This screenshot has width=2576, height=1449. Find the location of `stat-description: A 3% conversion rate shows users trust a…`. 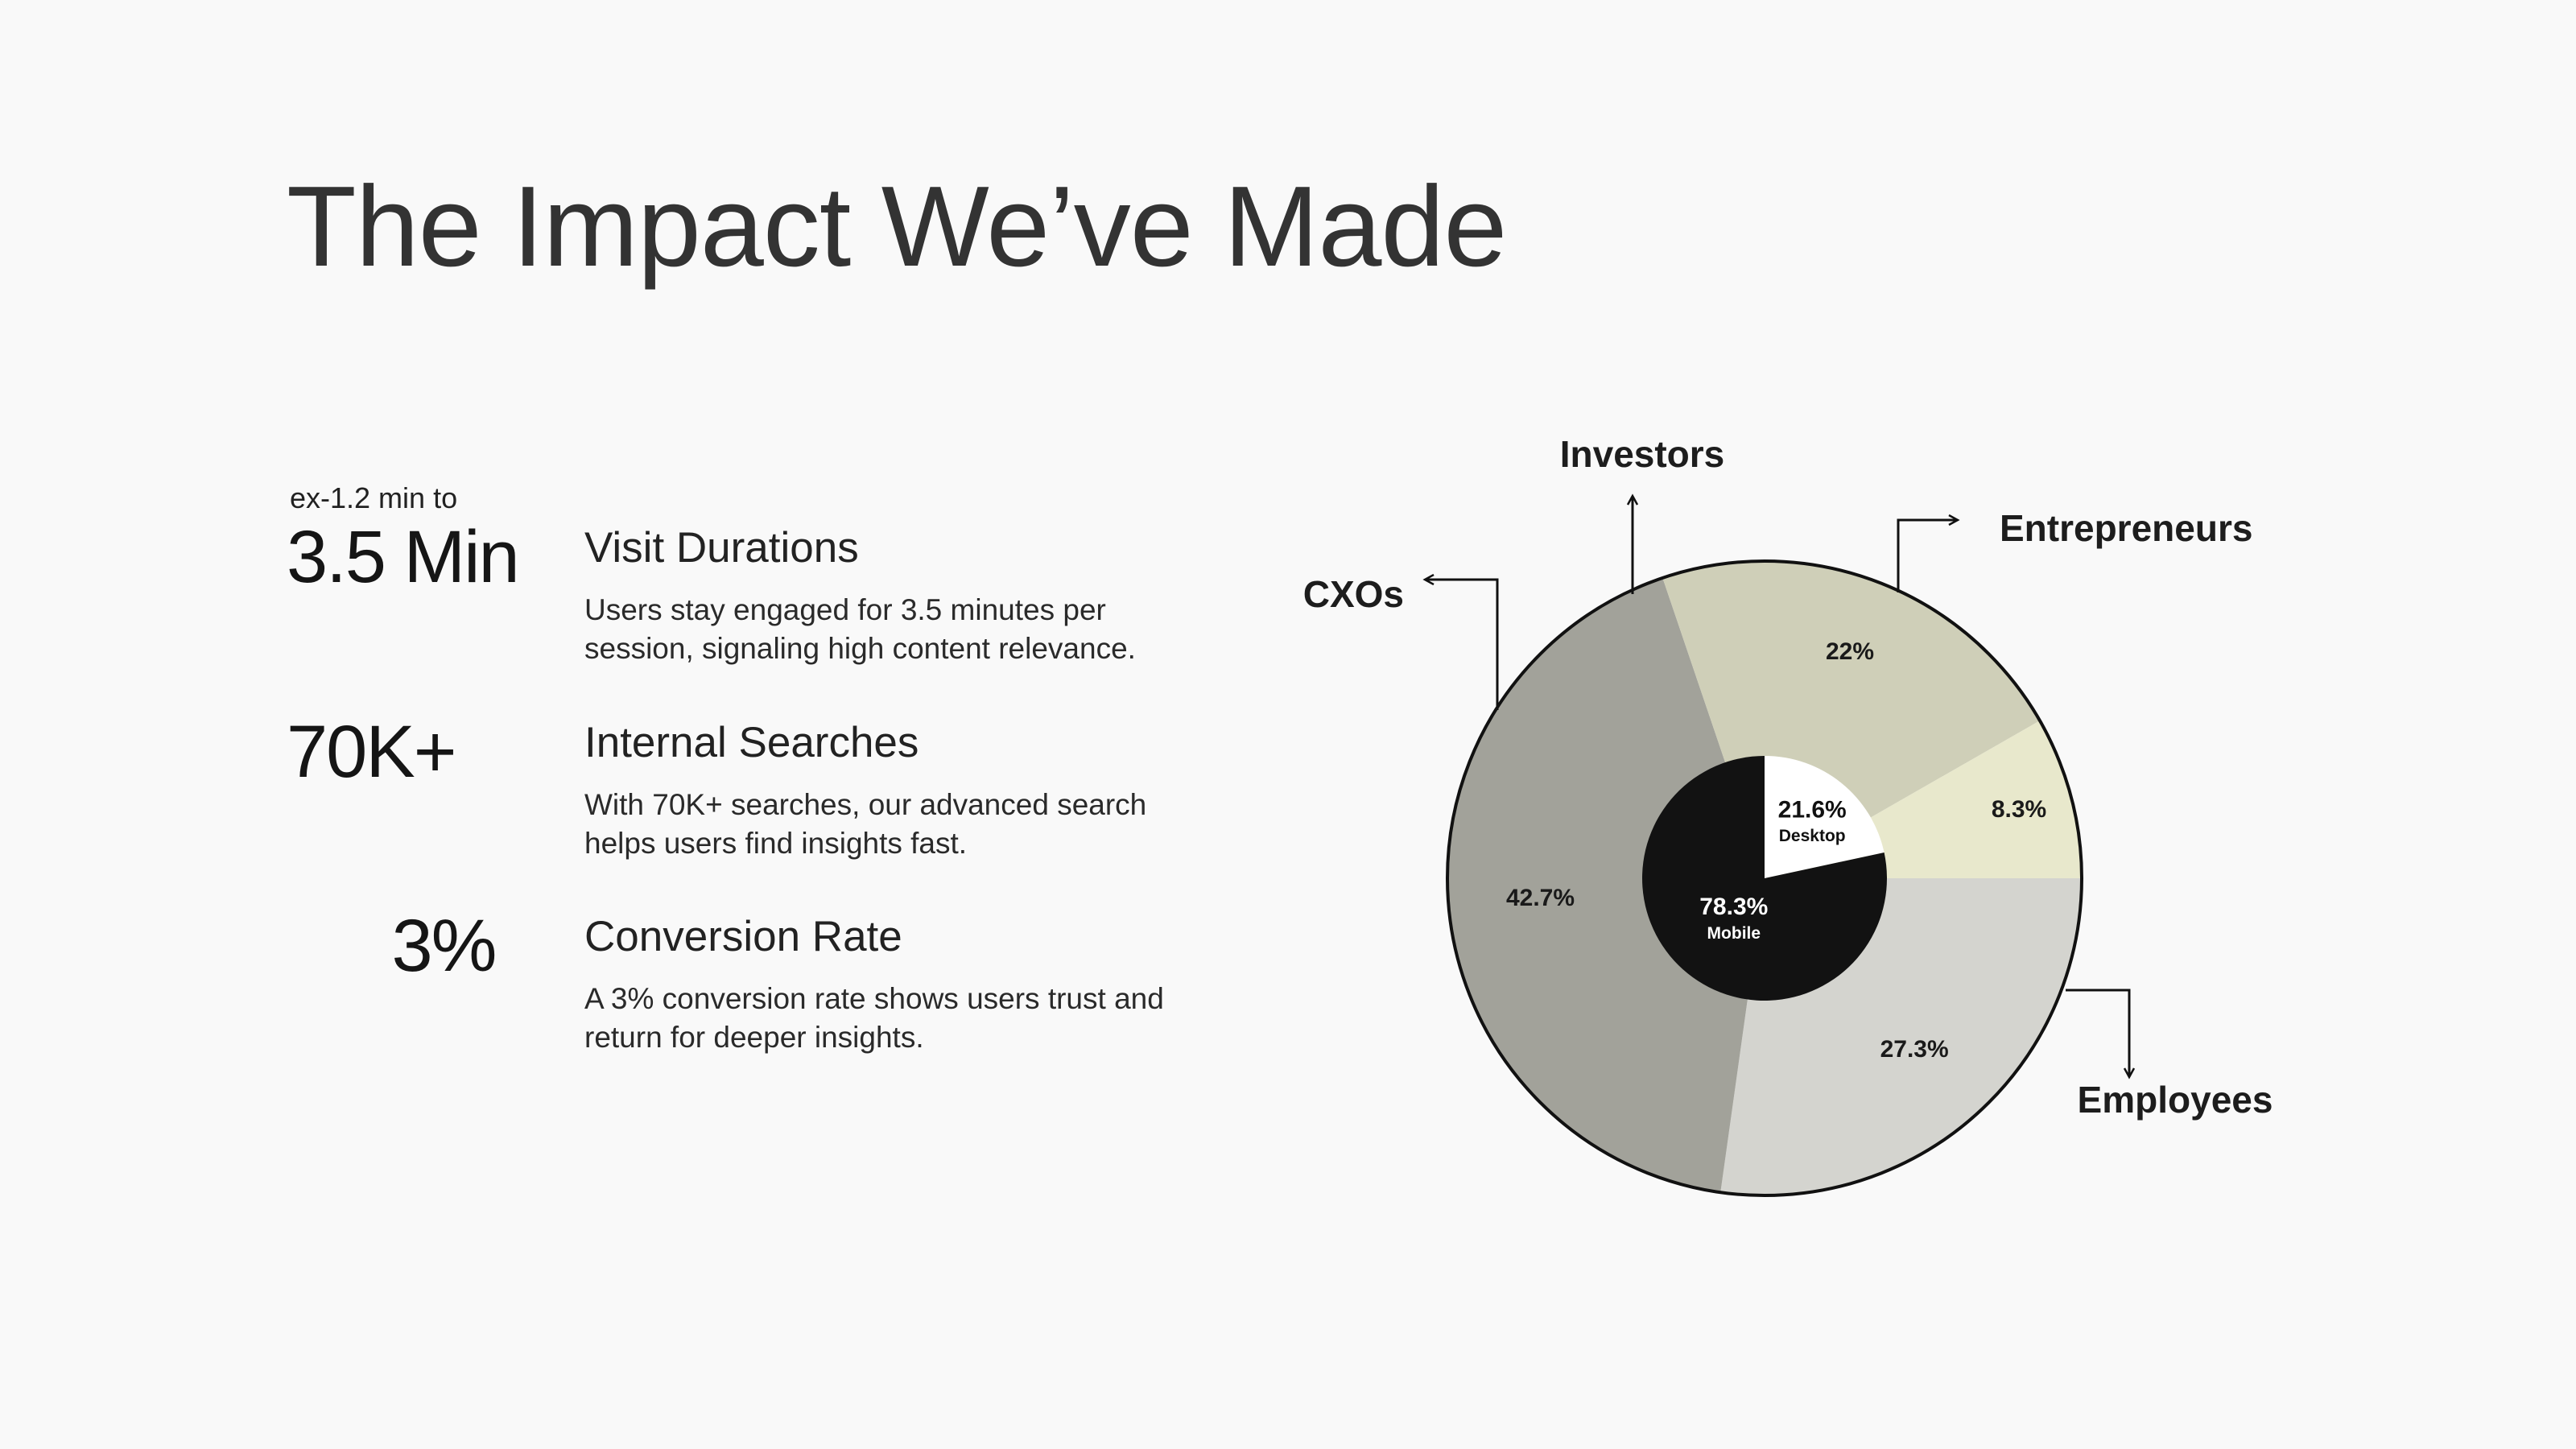

stat-description: A 3% conversion rate shows users trust a… is located at coordinates (874, 1018).